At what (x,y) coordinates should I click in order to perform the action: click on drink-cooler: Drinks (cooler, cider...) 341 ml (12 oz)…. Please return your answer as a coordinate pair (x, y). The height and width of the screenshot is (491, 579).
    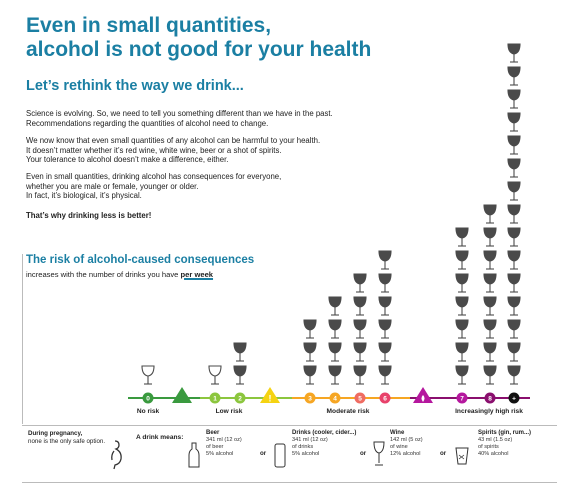
    Looking at the image, I should click on (324, 444).